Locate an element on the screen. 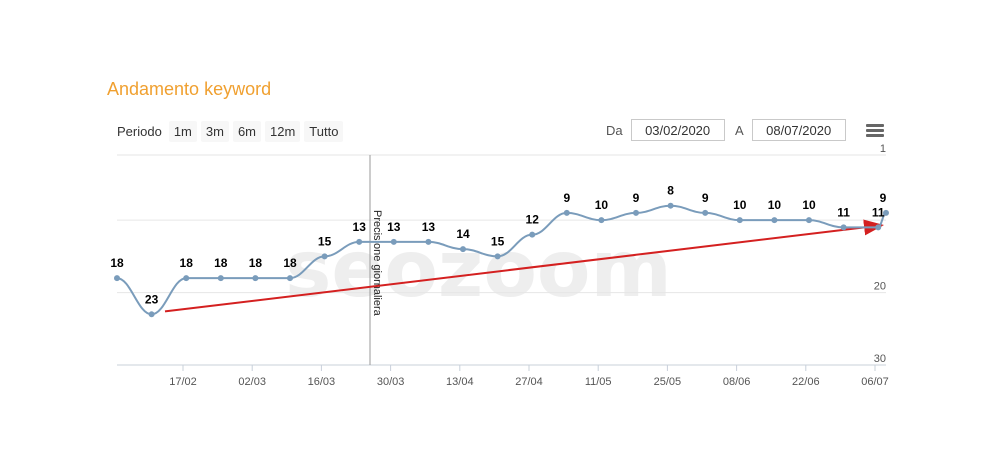  data-label: 23 is located at coordinates (152, 299).